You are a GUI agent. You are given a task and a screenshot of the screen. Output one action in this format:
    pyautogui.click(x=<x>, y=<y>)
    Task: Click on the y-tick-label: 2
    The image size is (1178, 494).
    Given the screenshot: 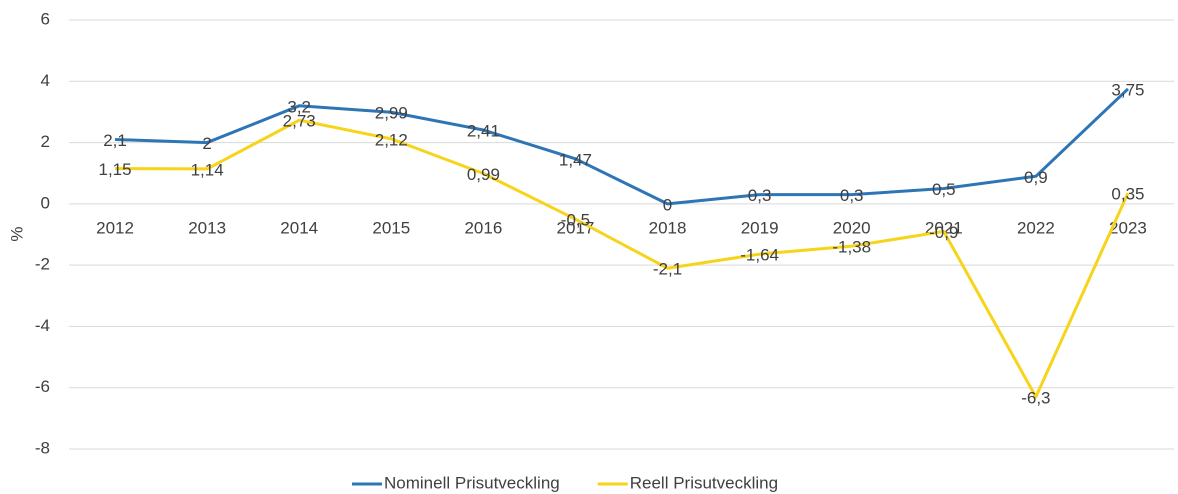 What is the action you would take?
    pyautogui.click(x=45, y=141)
    